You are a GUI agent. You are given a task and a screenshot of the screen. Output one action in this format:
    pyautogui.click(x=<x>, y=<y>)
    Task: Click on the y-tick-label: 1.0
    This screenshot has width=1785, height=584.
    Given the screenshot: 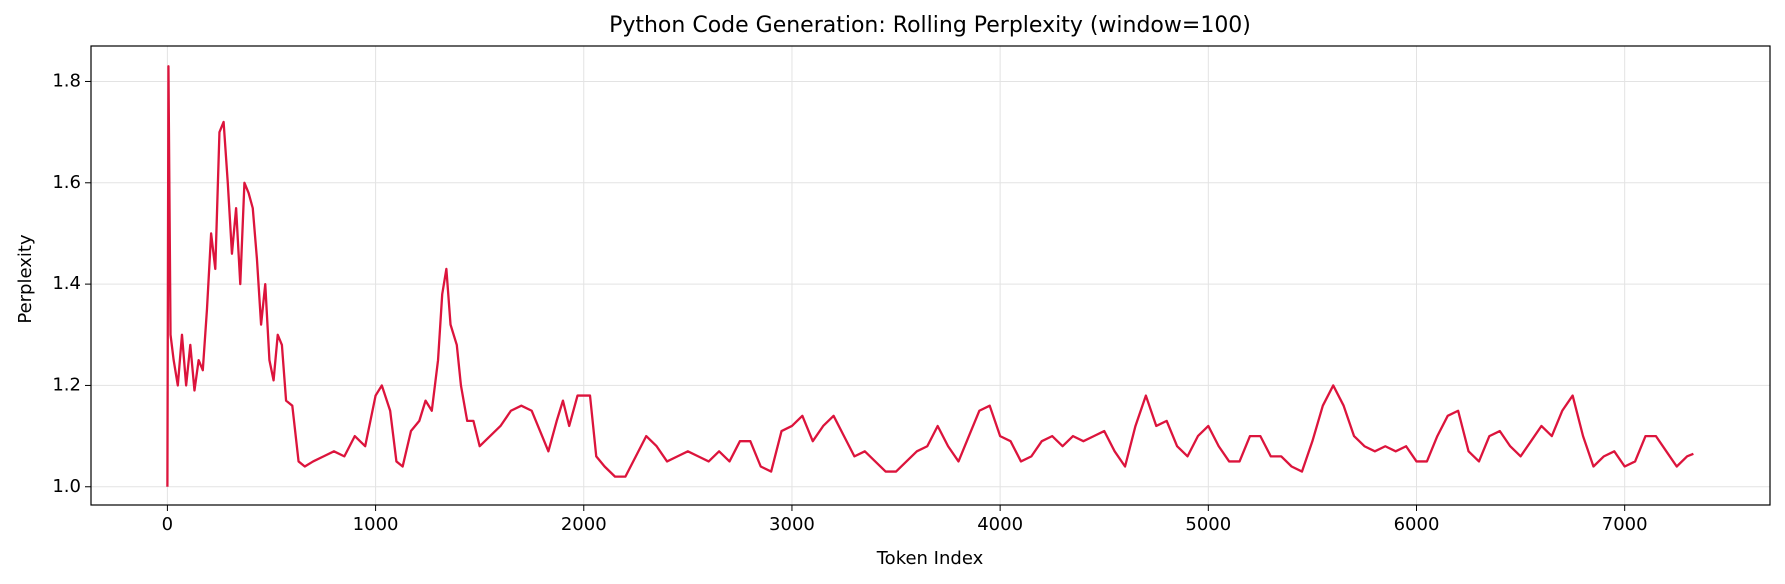 What is the action you would take?
    pyautogui.click(x=66, y=486)
    